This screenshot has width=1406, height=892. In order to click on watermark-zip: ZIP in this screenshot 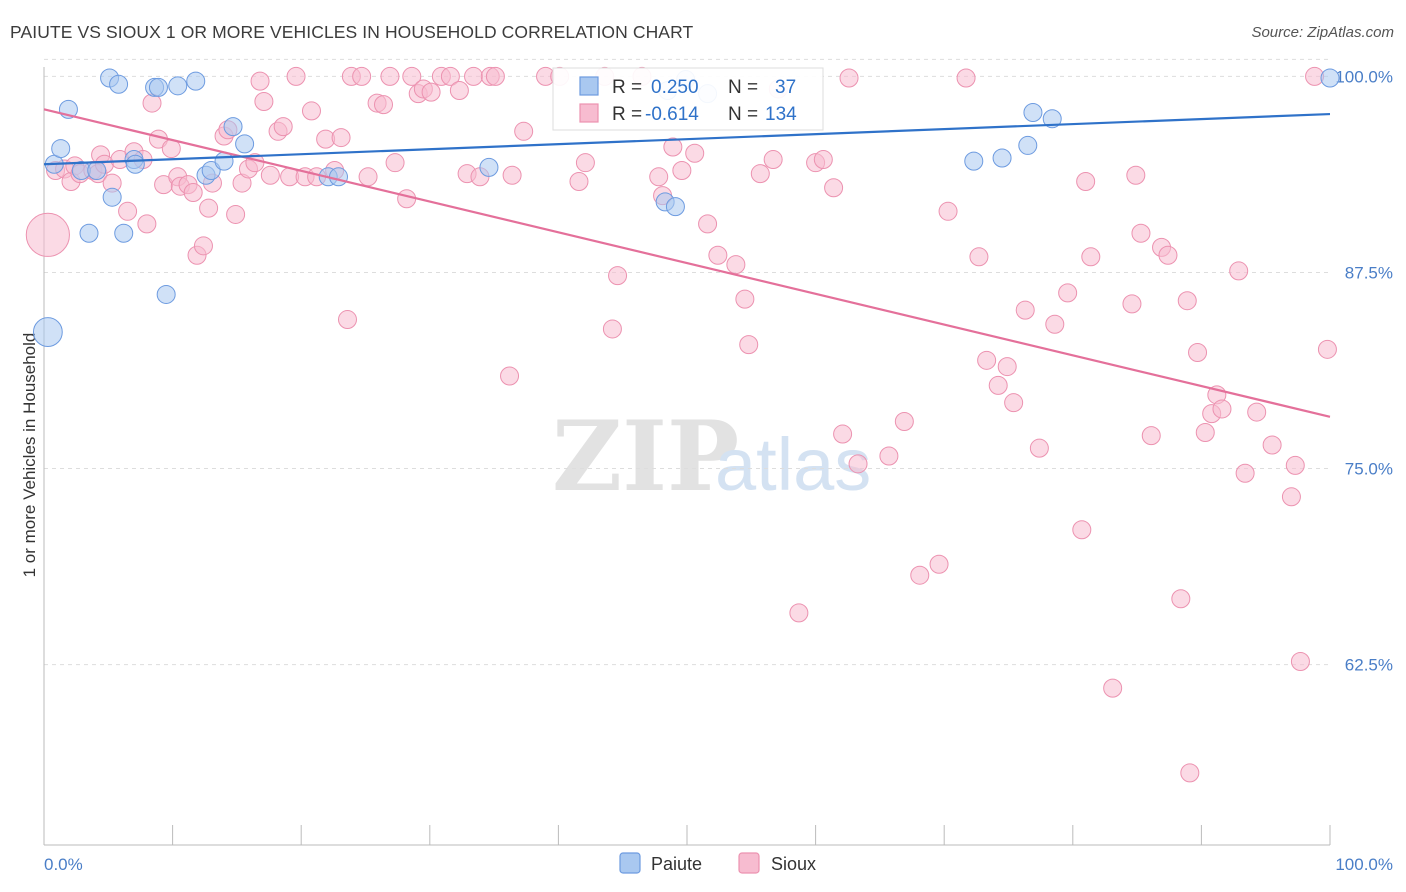, I will do `click(645, 456)`.